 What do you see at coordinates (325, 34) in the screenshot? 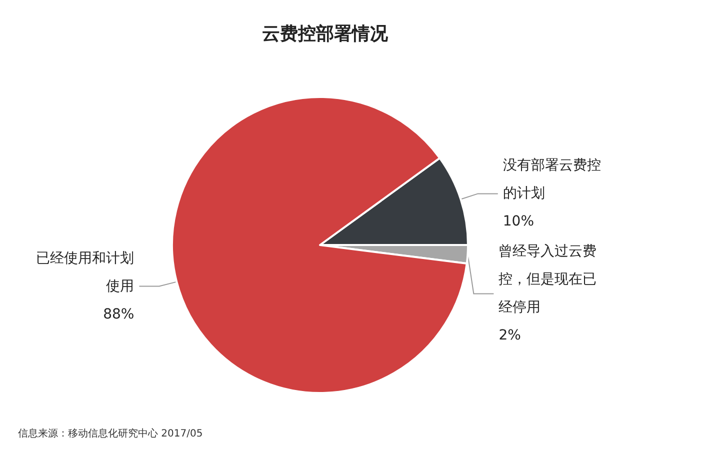
I see `chart-title: 云费控部署情况` at bounding box center [325, 34].